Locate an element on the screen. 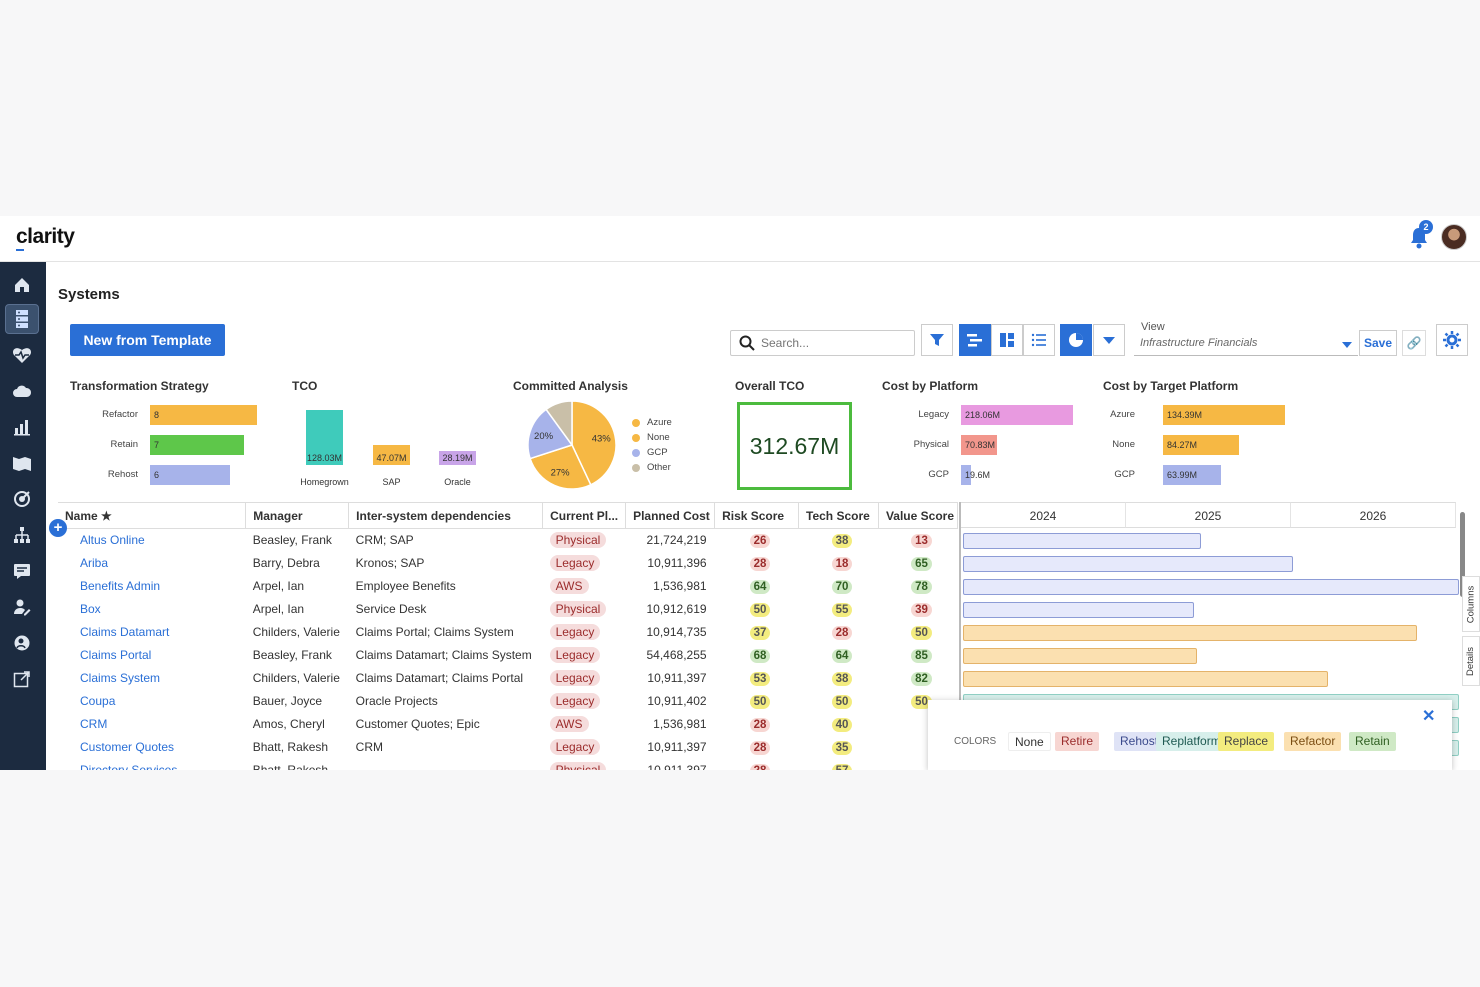 Image resolution: width=1480 pixels, height=987 pixels. sidebar-admin-icon is located at coordinates (22, 643).